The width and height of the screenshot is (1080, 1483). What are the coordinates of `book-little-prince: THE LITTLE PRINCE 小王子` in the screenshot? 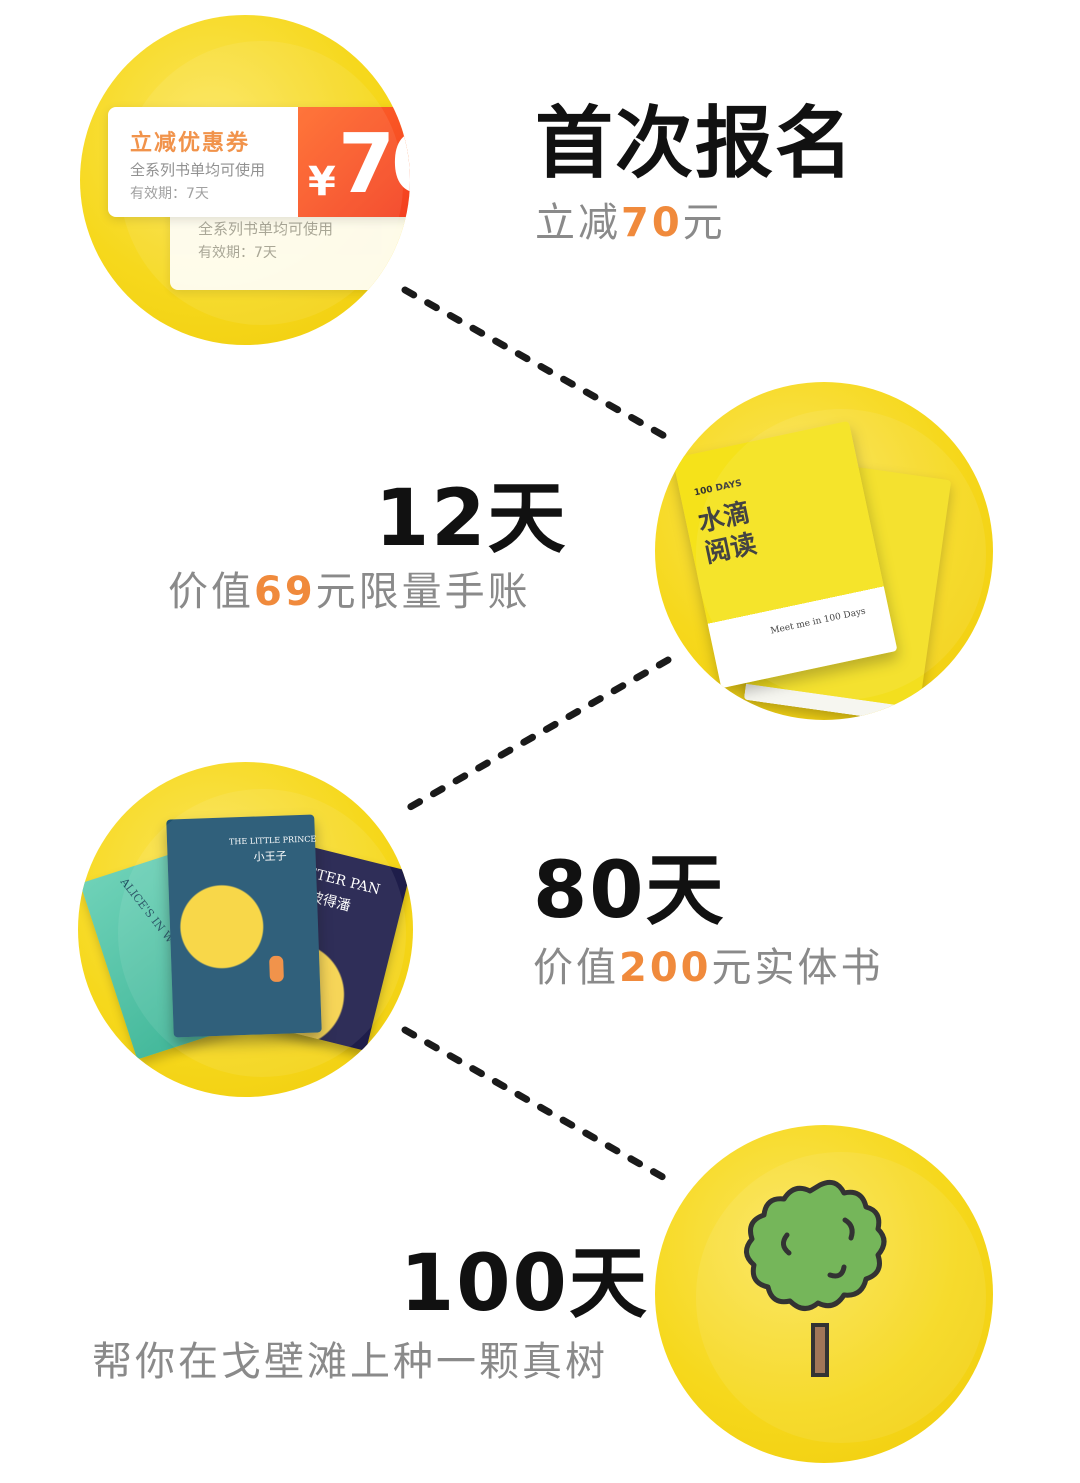 It's located at (244, 926).